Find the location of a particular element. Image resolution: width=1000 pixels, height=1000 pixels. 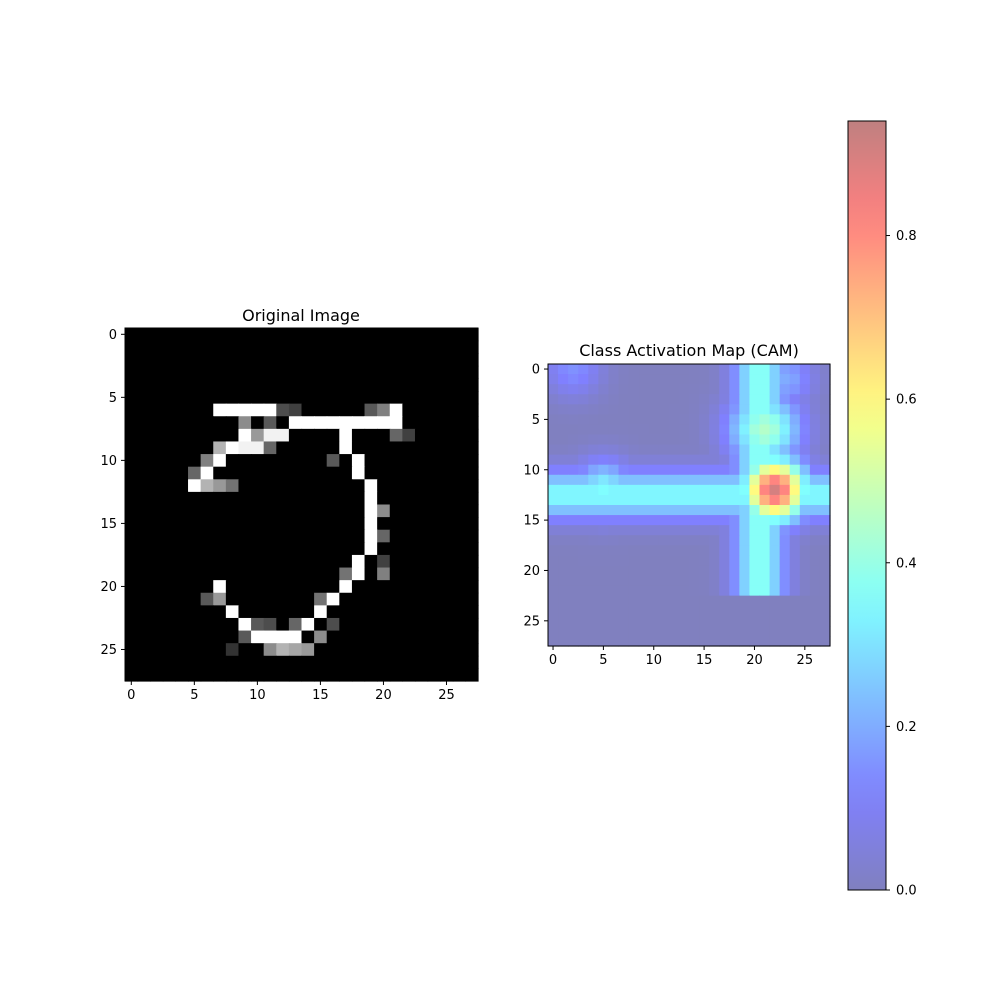

colorbar-tick-label: 0.6 is located at coordinates (906, 400).